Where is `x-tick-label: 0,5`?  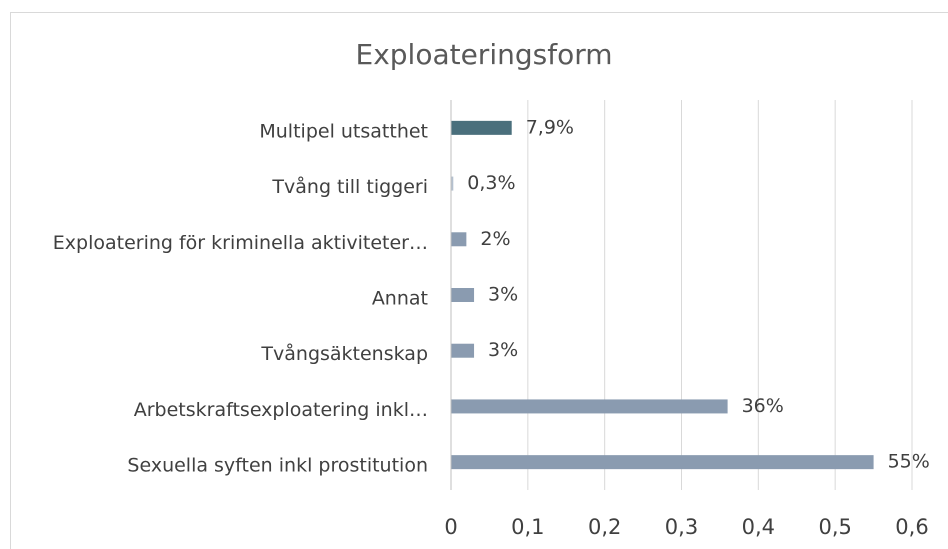
x-tick-label: 0,5 is located at coordinates (834, 527).